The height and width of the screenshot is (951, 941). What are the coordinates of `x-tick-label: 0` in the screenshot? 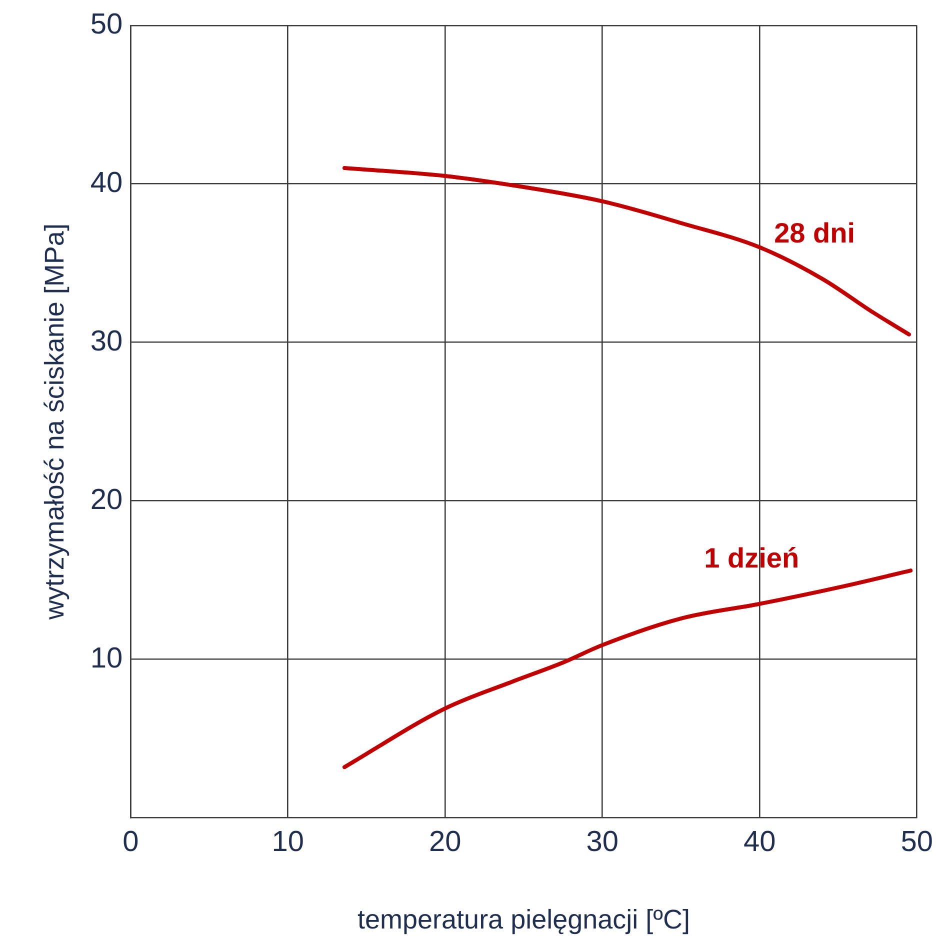 It's located at (130, 842).